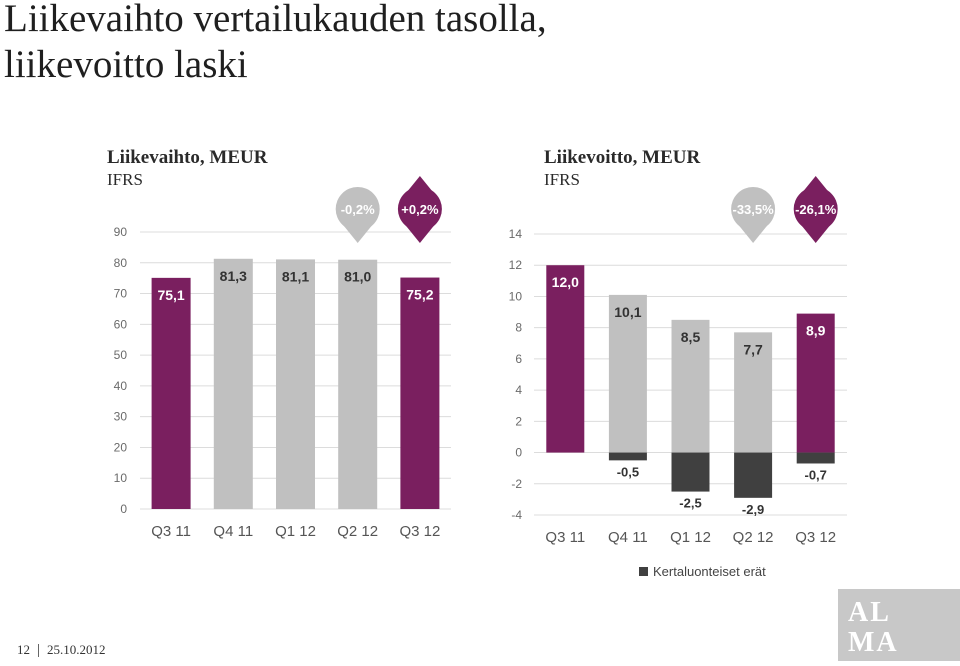  Describe the element at coordinates (170, 295) in the screenshot. I see `revenue-value-label: 75,1` at that location.